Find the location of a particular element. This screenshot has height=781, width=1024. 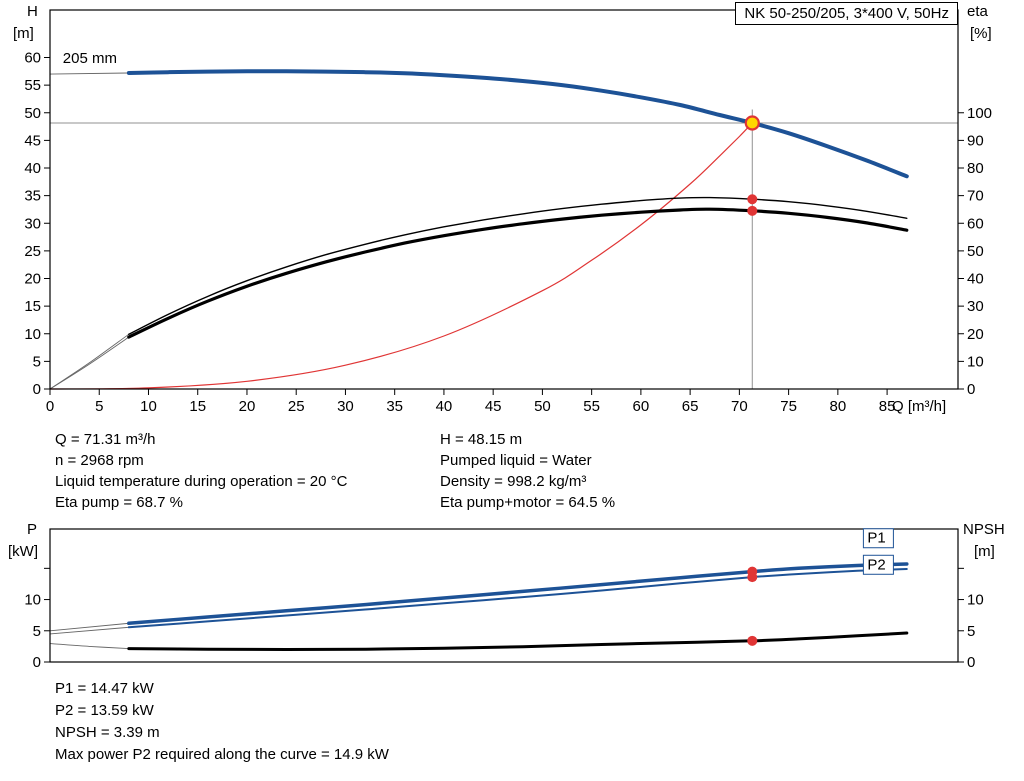

result-p1: P1 = 14.47 kW is located at coordinates (104, 688).